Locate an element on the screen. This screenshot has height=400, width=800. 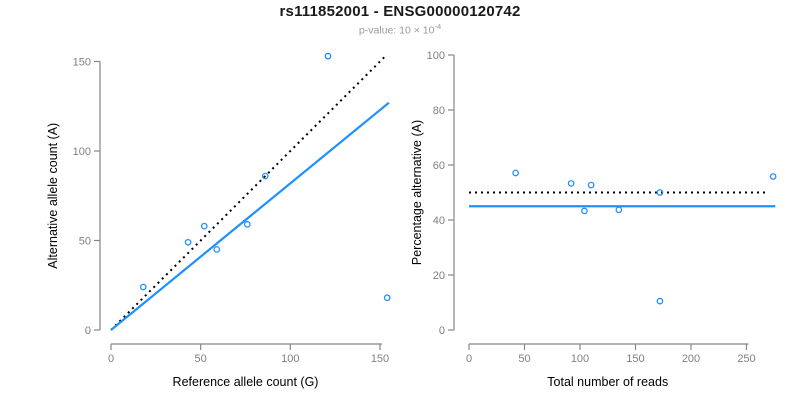
y-axis-label-right: Percentage alternative (A) is located at coordinates (417, 192).